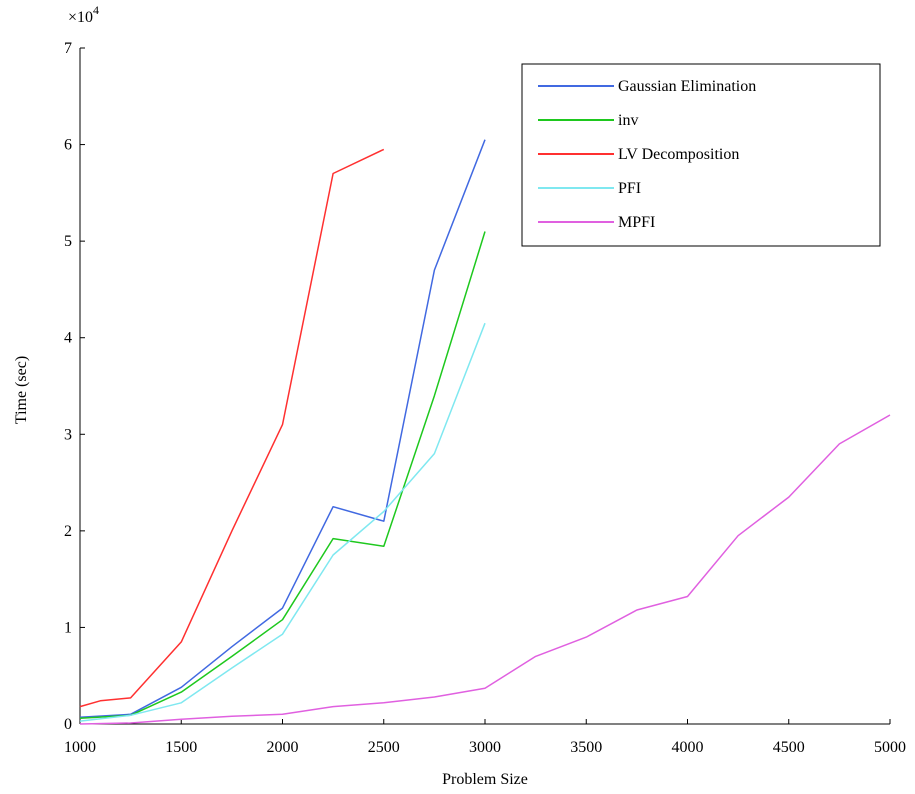 Image resolution: width=915 pixels, height=794 pixels. I want to click on x-tick-label: 4000, so click(688, 747).